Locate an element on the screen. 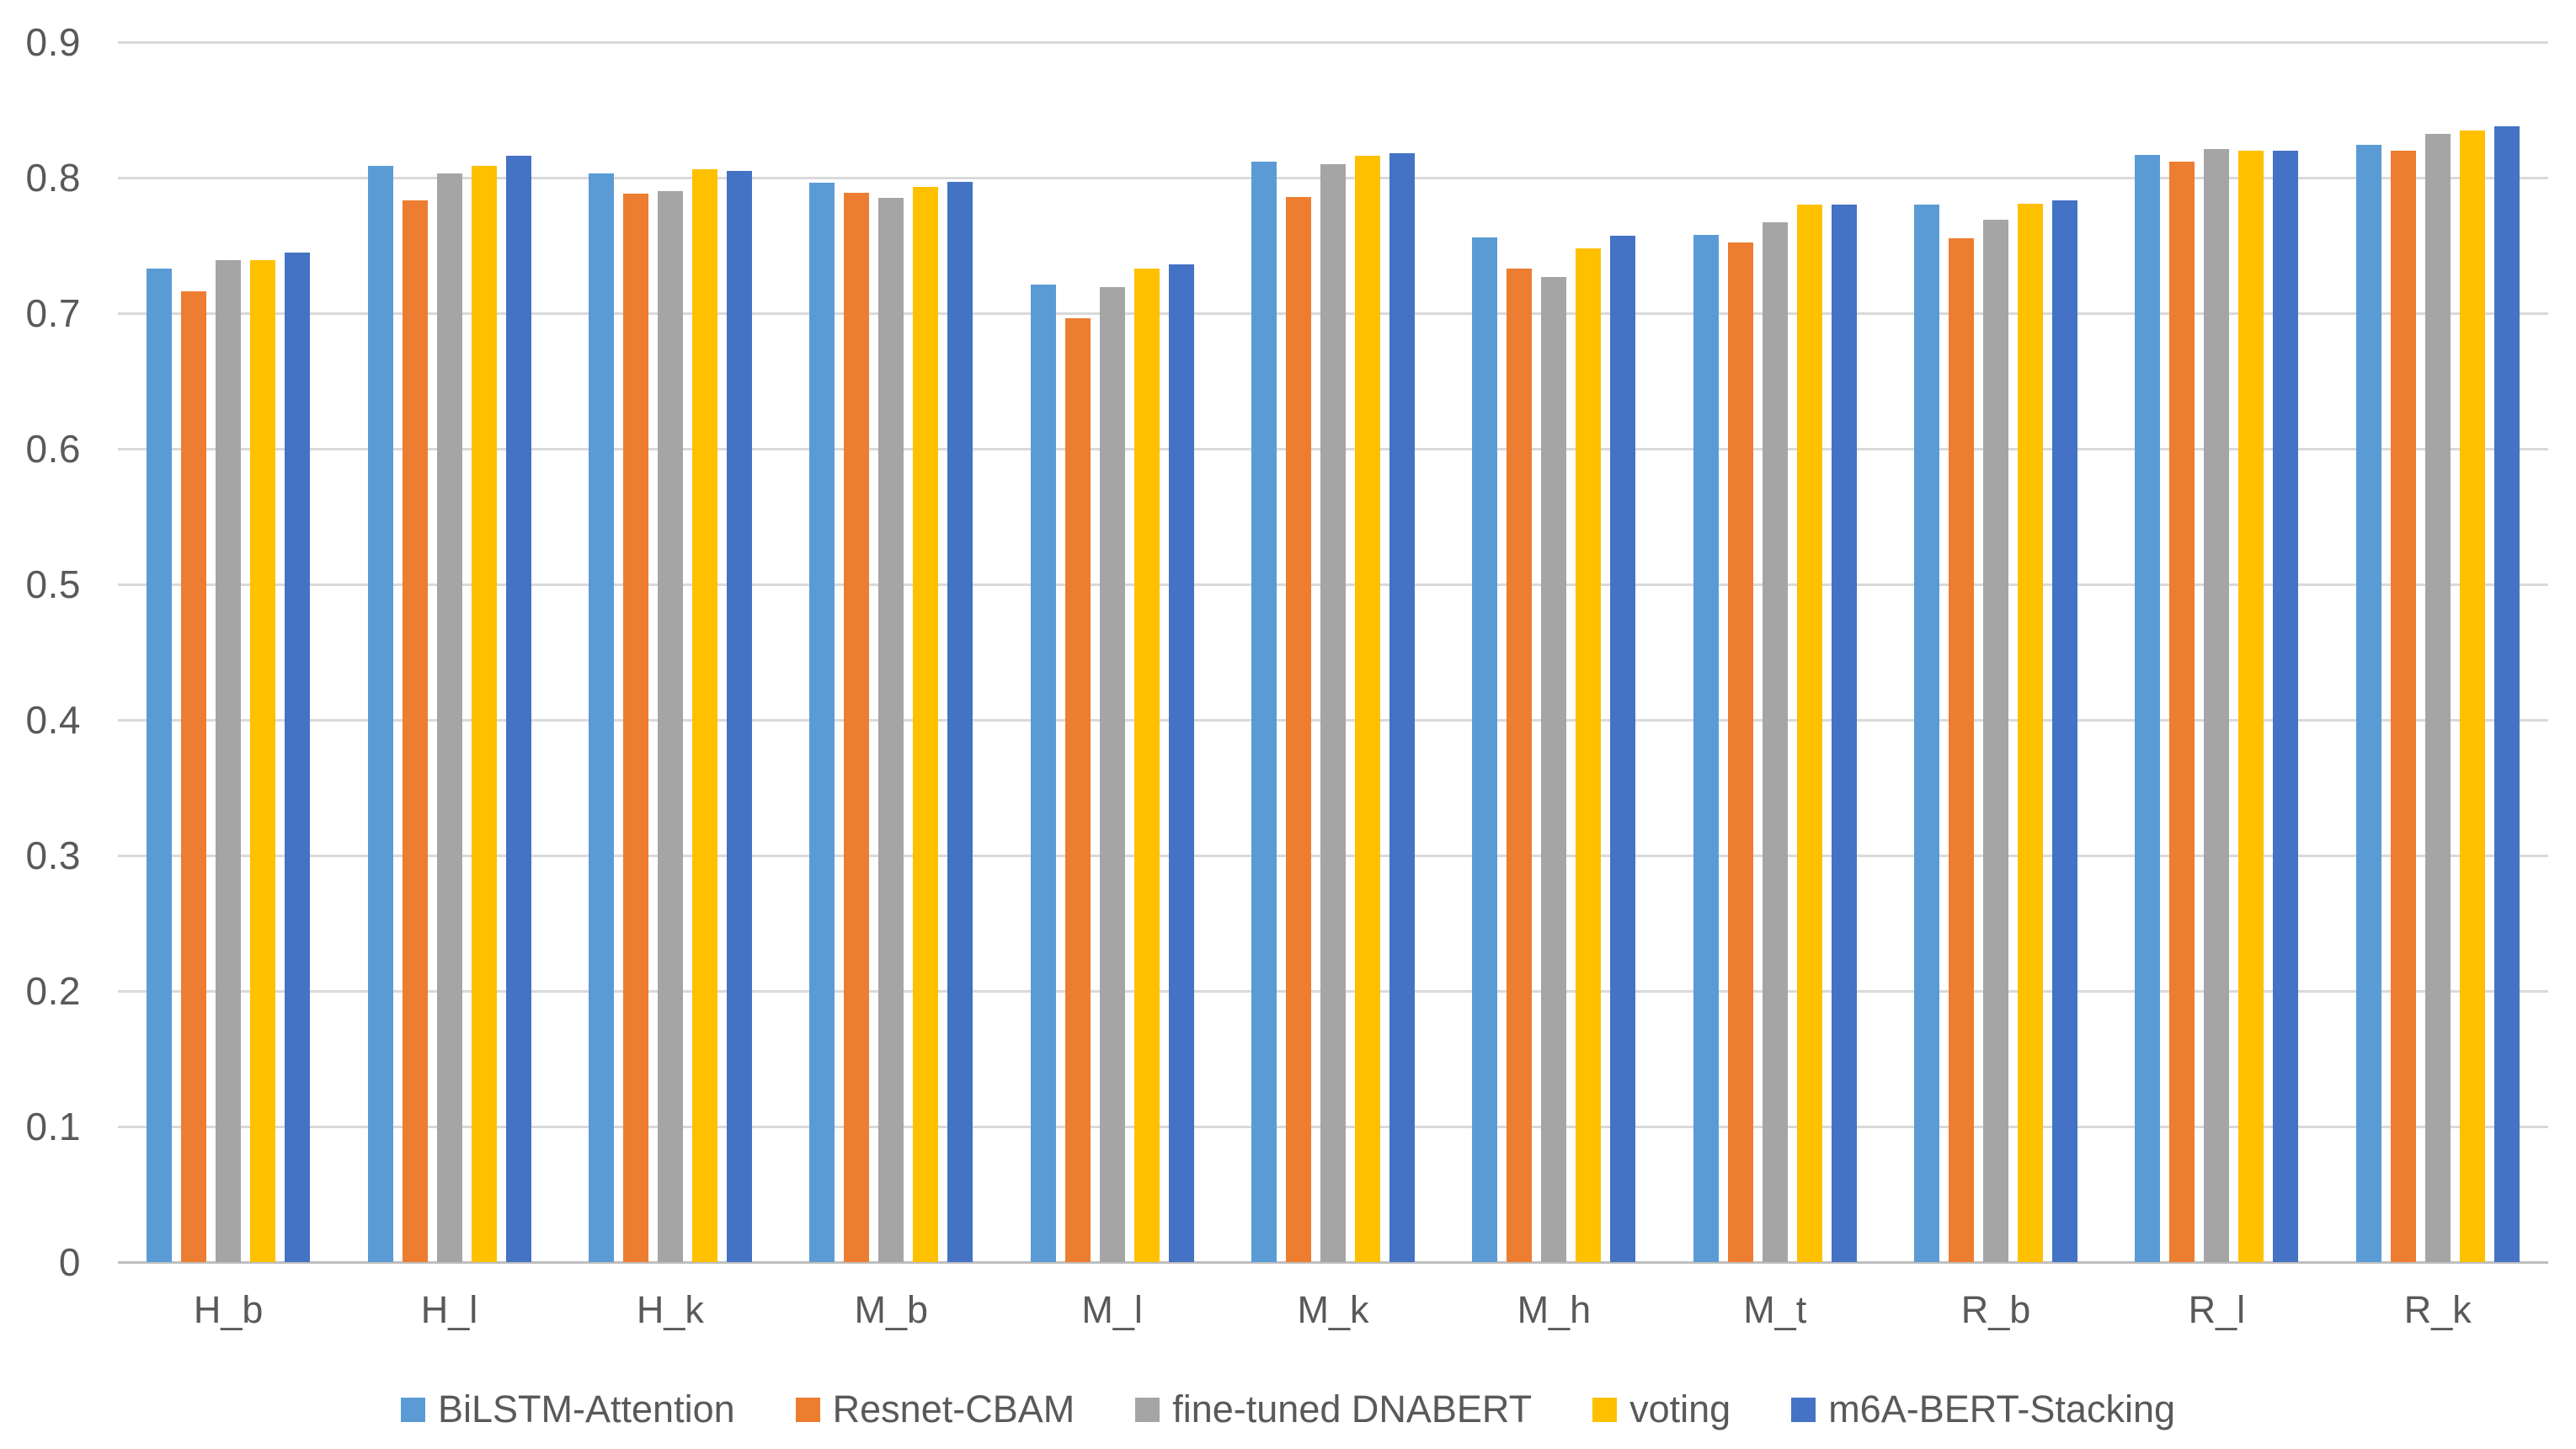 Image resolution: width=2576 pixels, height=1449 pixels. bar-BiLSTM-Attention-R_k is located at coordinates (2368, 703).